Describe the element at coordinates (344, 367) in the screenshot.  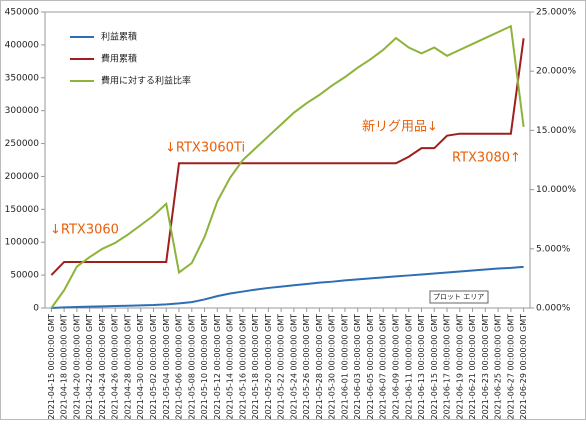
I see `x-tick-label: 2021-06-01 00:00:00 GMT` at that location.